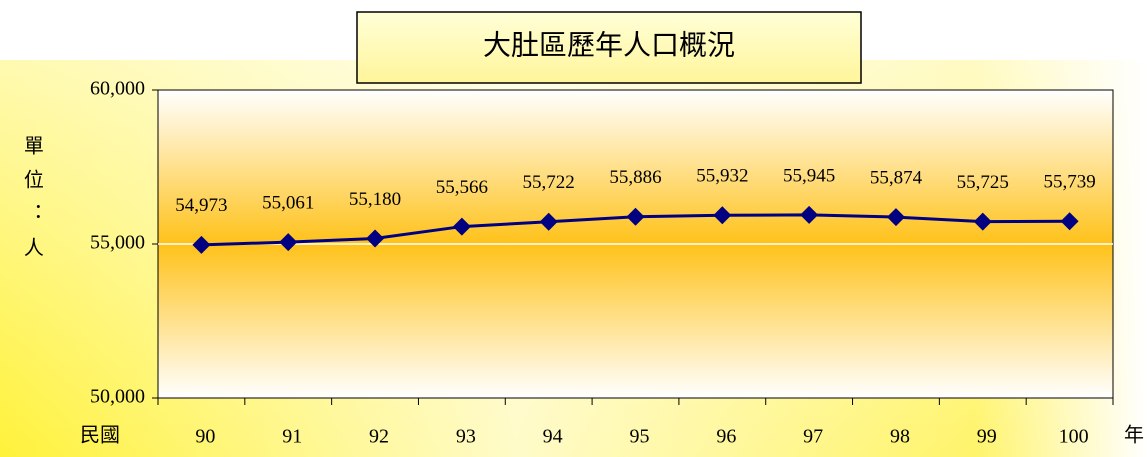  What do you see at coordinates (466, 437) in the screenshot?
I see `x-tick-label: 93` at bounding box center [466, 437].